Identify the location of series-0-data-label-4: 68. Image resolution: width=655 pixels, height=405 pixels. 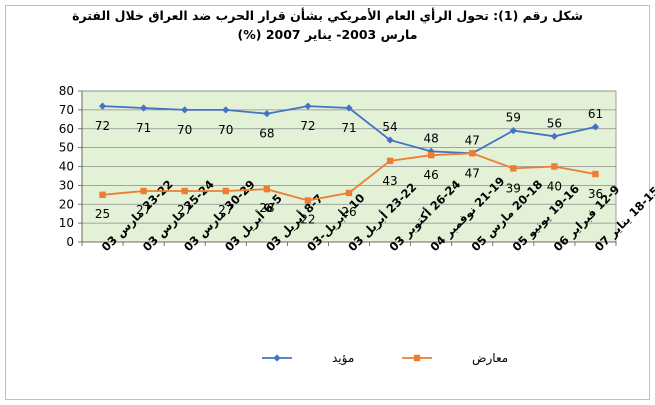
(266, 134).